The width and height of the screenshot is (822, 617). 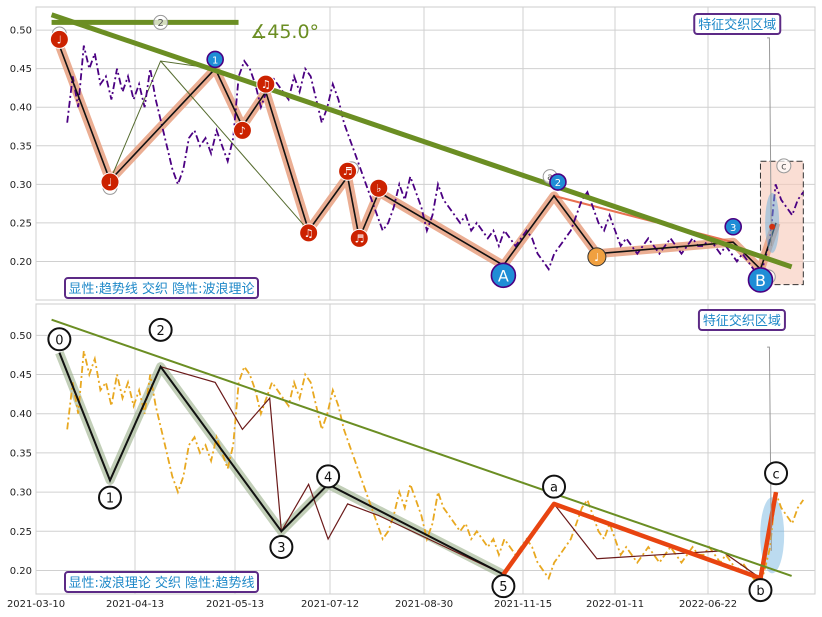 I want to click on hollow-marker-label: a, so click(x=550, y=177).